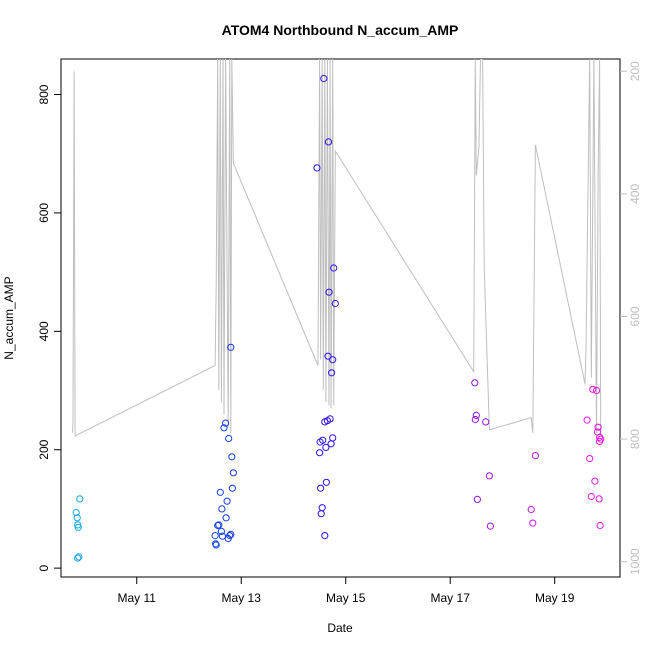 The height and width of the screenshot is (650, 650). Describe the element at coordinates (635, 561) in the screenshot. I see `y-right-tick-label: 1000` at that location.